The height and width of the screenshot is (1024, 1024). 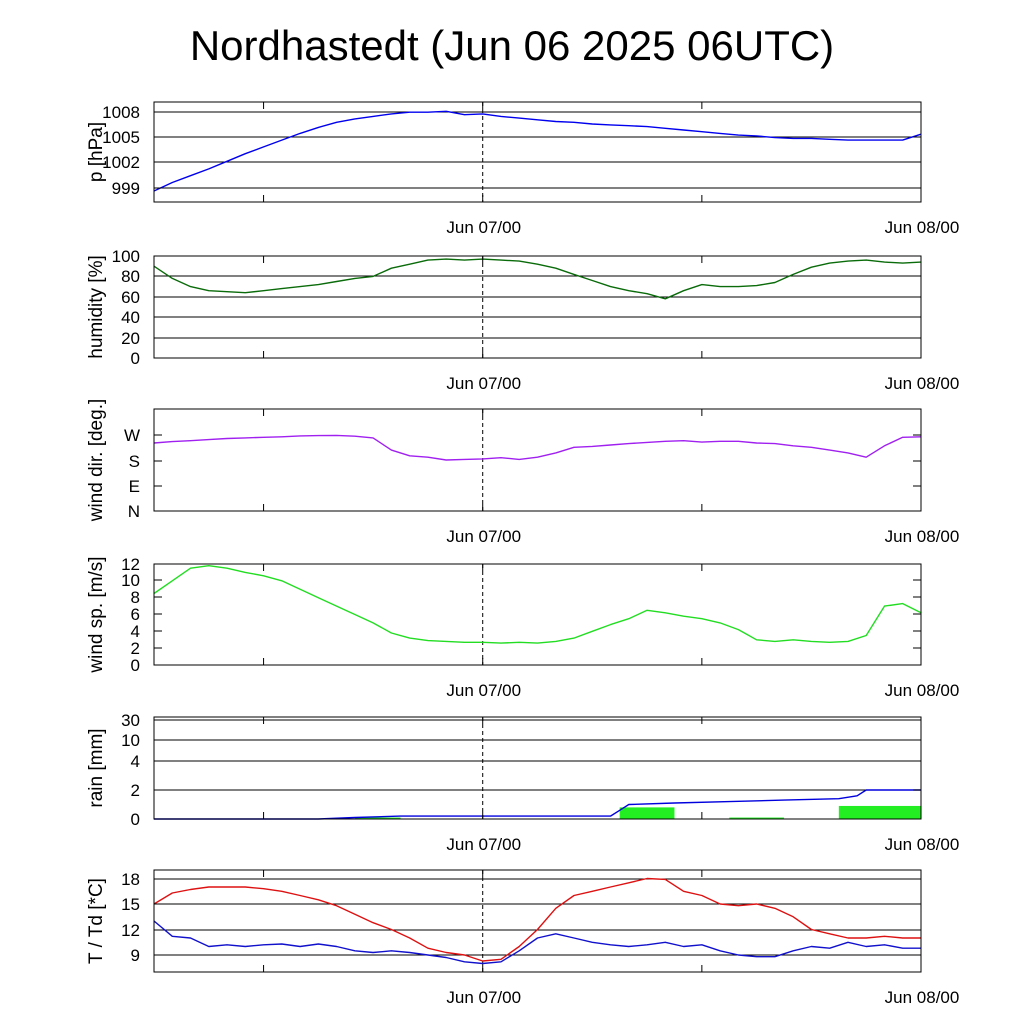 What do you see at coordinates (96, 614) in the screenshot?
I see `y-axis-label: wind sp. [m/s]` at bounding box center [96, 614].